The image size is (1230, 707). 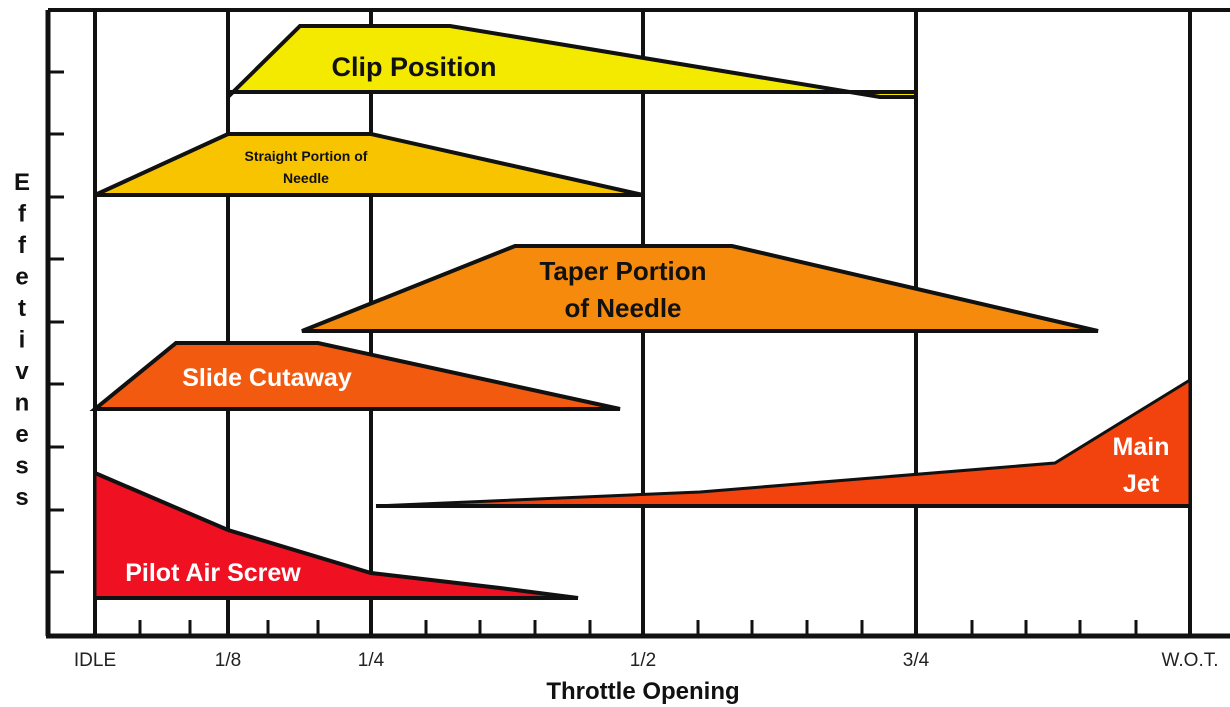 I want to click on x-tick-labels: IDLE 1/8 1/4 1/2 3/4 W.O.T., so click(x=646, y=660).